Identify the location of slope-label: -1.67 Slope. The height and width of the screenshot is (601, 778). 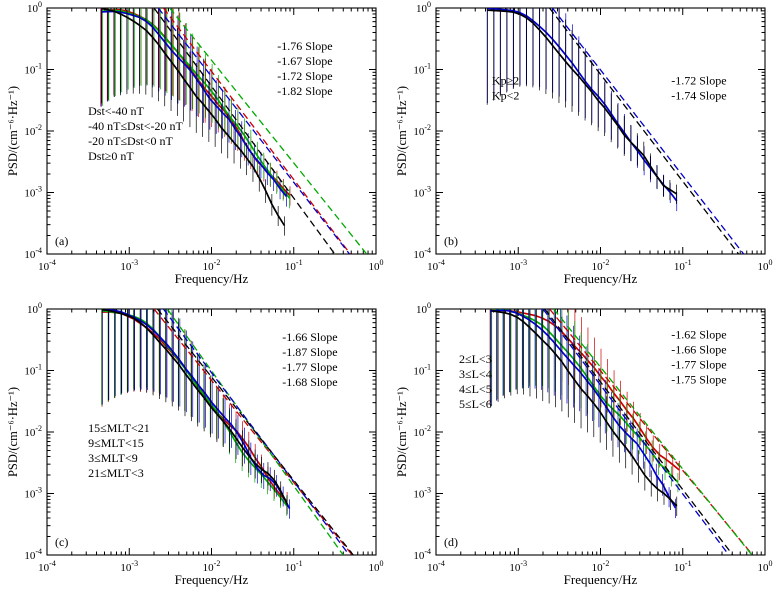
(304, 61).